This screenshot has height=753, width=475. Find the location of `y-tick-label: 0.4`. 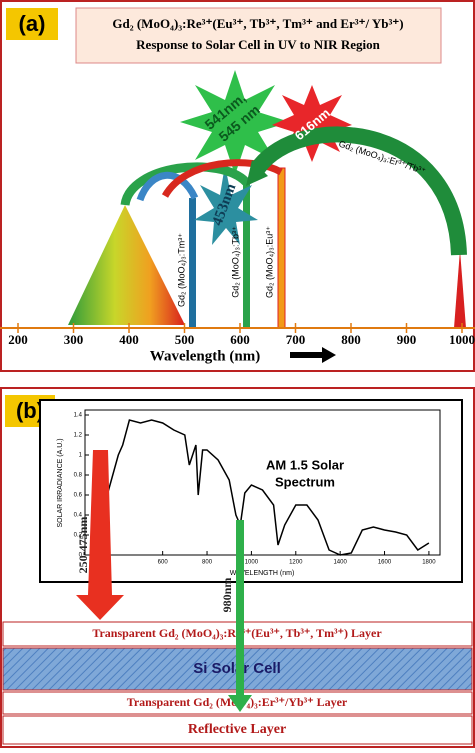

y-tick-label: 0.4 is located at coordinates (78, 516).